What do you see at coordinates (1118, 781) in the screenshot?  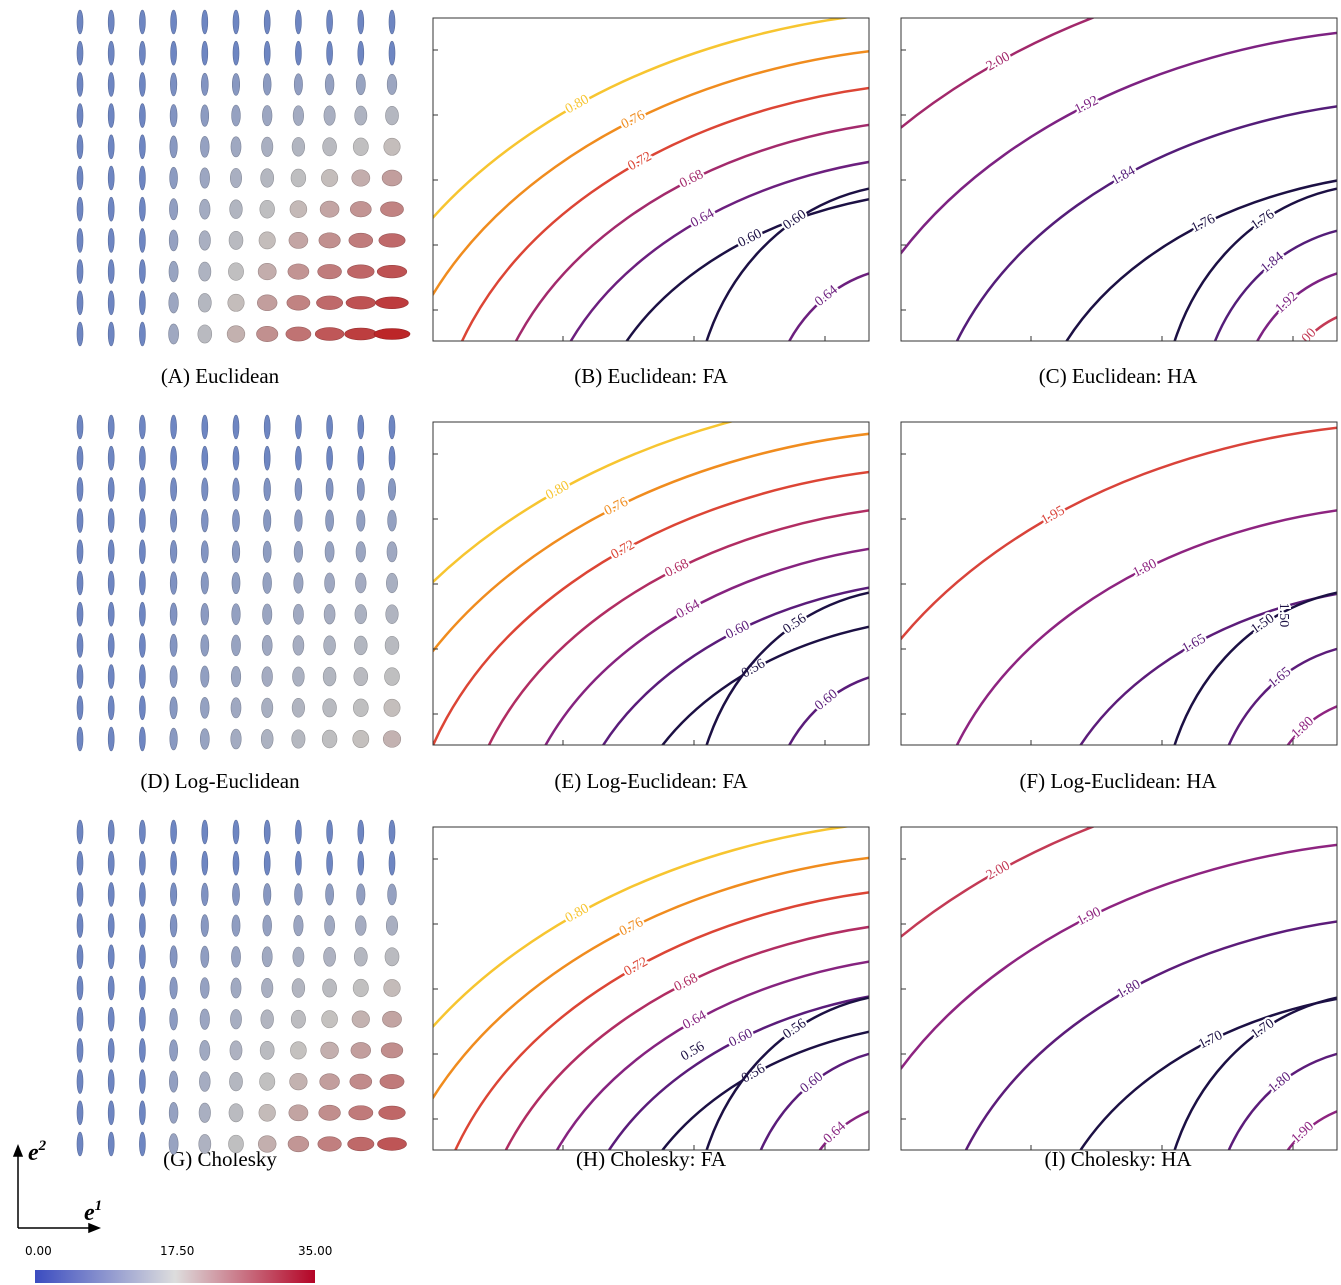 I see `panel-caption: (F) Log-Euclidean: HA` at bounding box center [1118, 781].